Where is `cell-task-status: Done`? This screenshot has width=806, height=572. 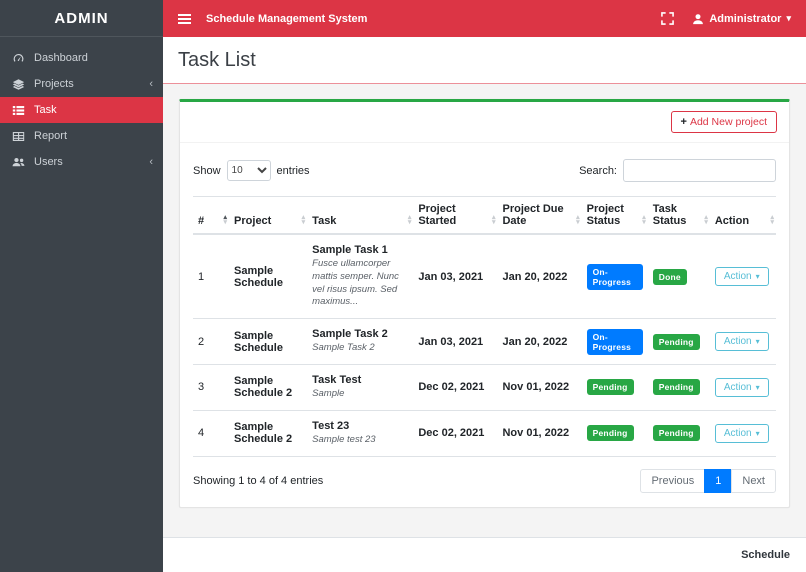
cell-task-status: Done is located at coordinates (678, 276).